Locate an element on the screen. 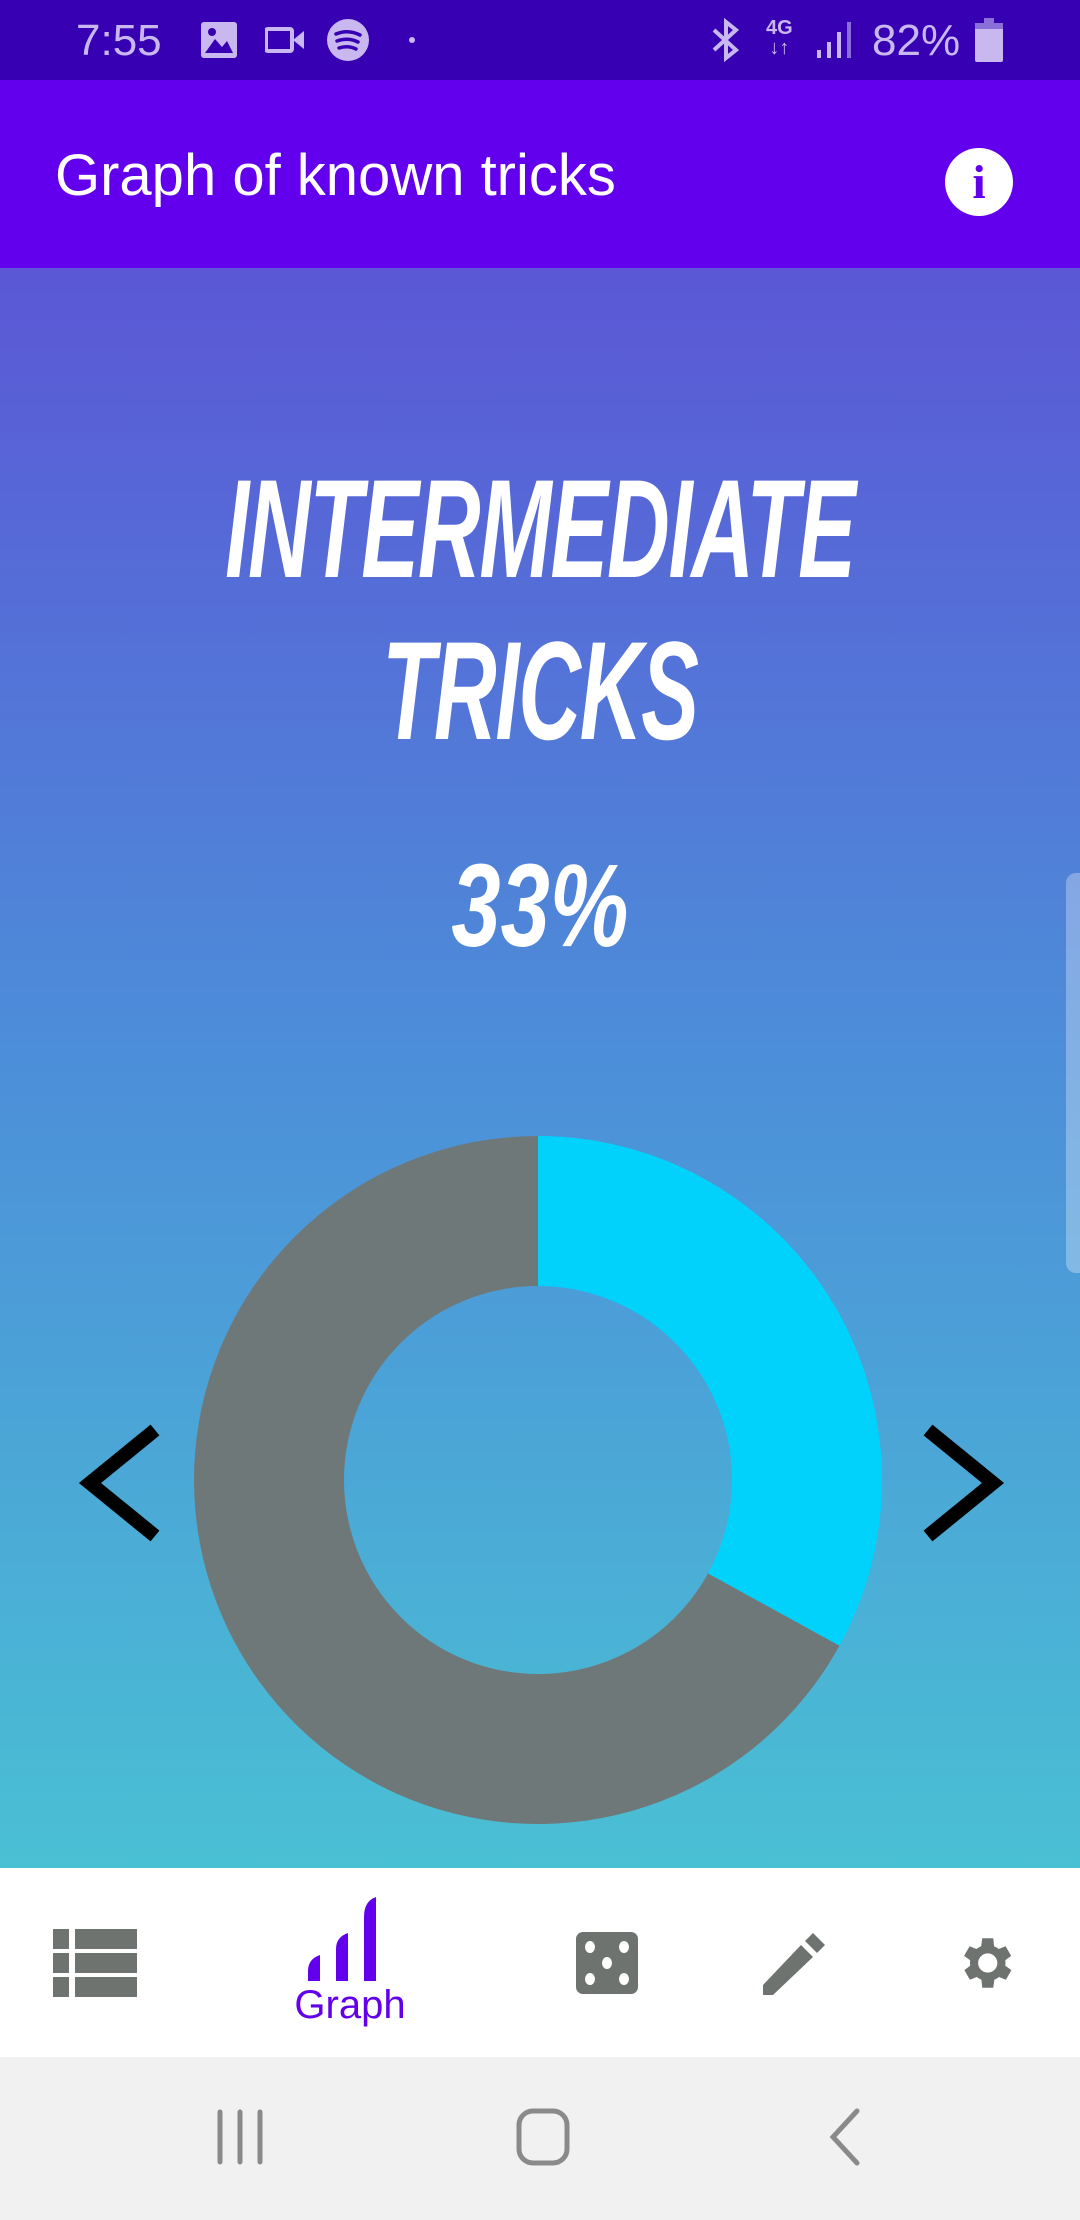  next-arrow-icon is located at coordinates (958, 1483).